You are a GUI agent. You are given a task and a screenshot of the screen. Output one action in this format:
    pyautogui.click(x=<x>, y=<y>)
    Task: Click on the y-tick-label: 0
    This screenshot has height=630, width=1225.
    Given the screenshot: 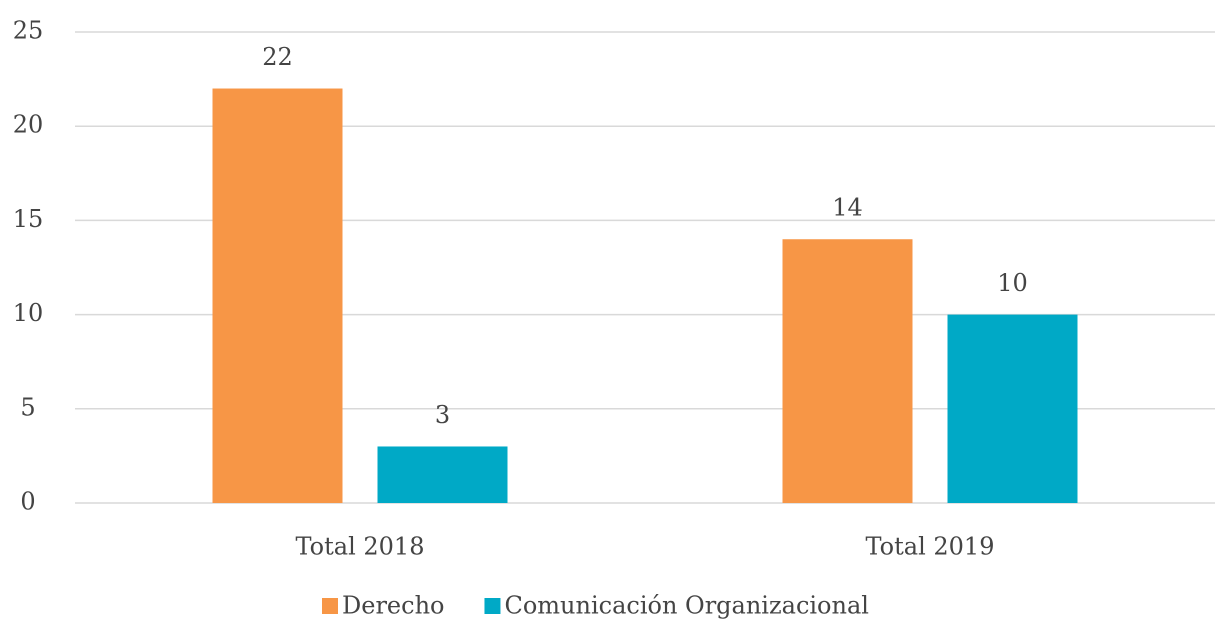 What is the action you would take?
    pyautogui.click(x=27, y=502)
    